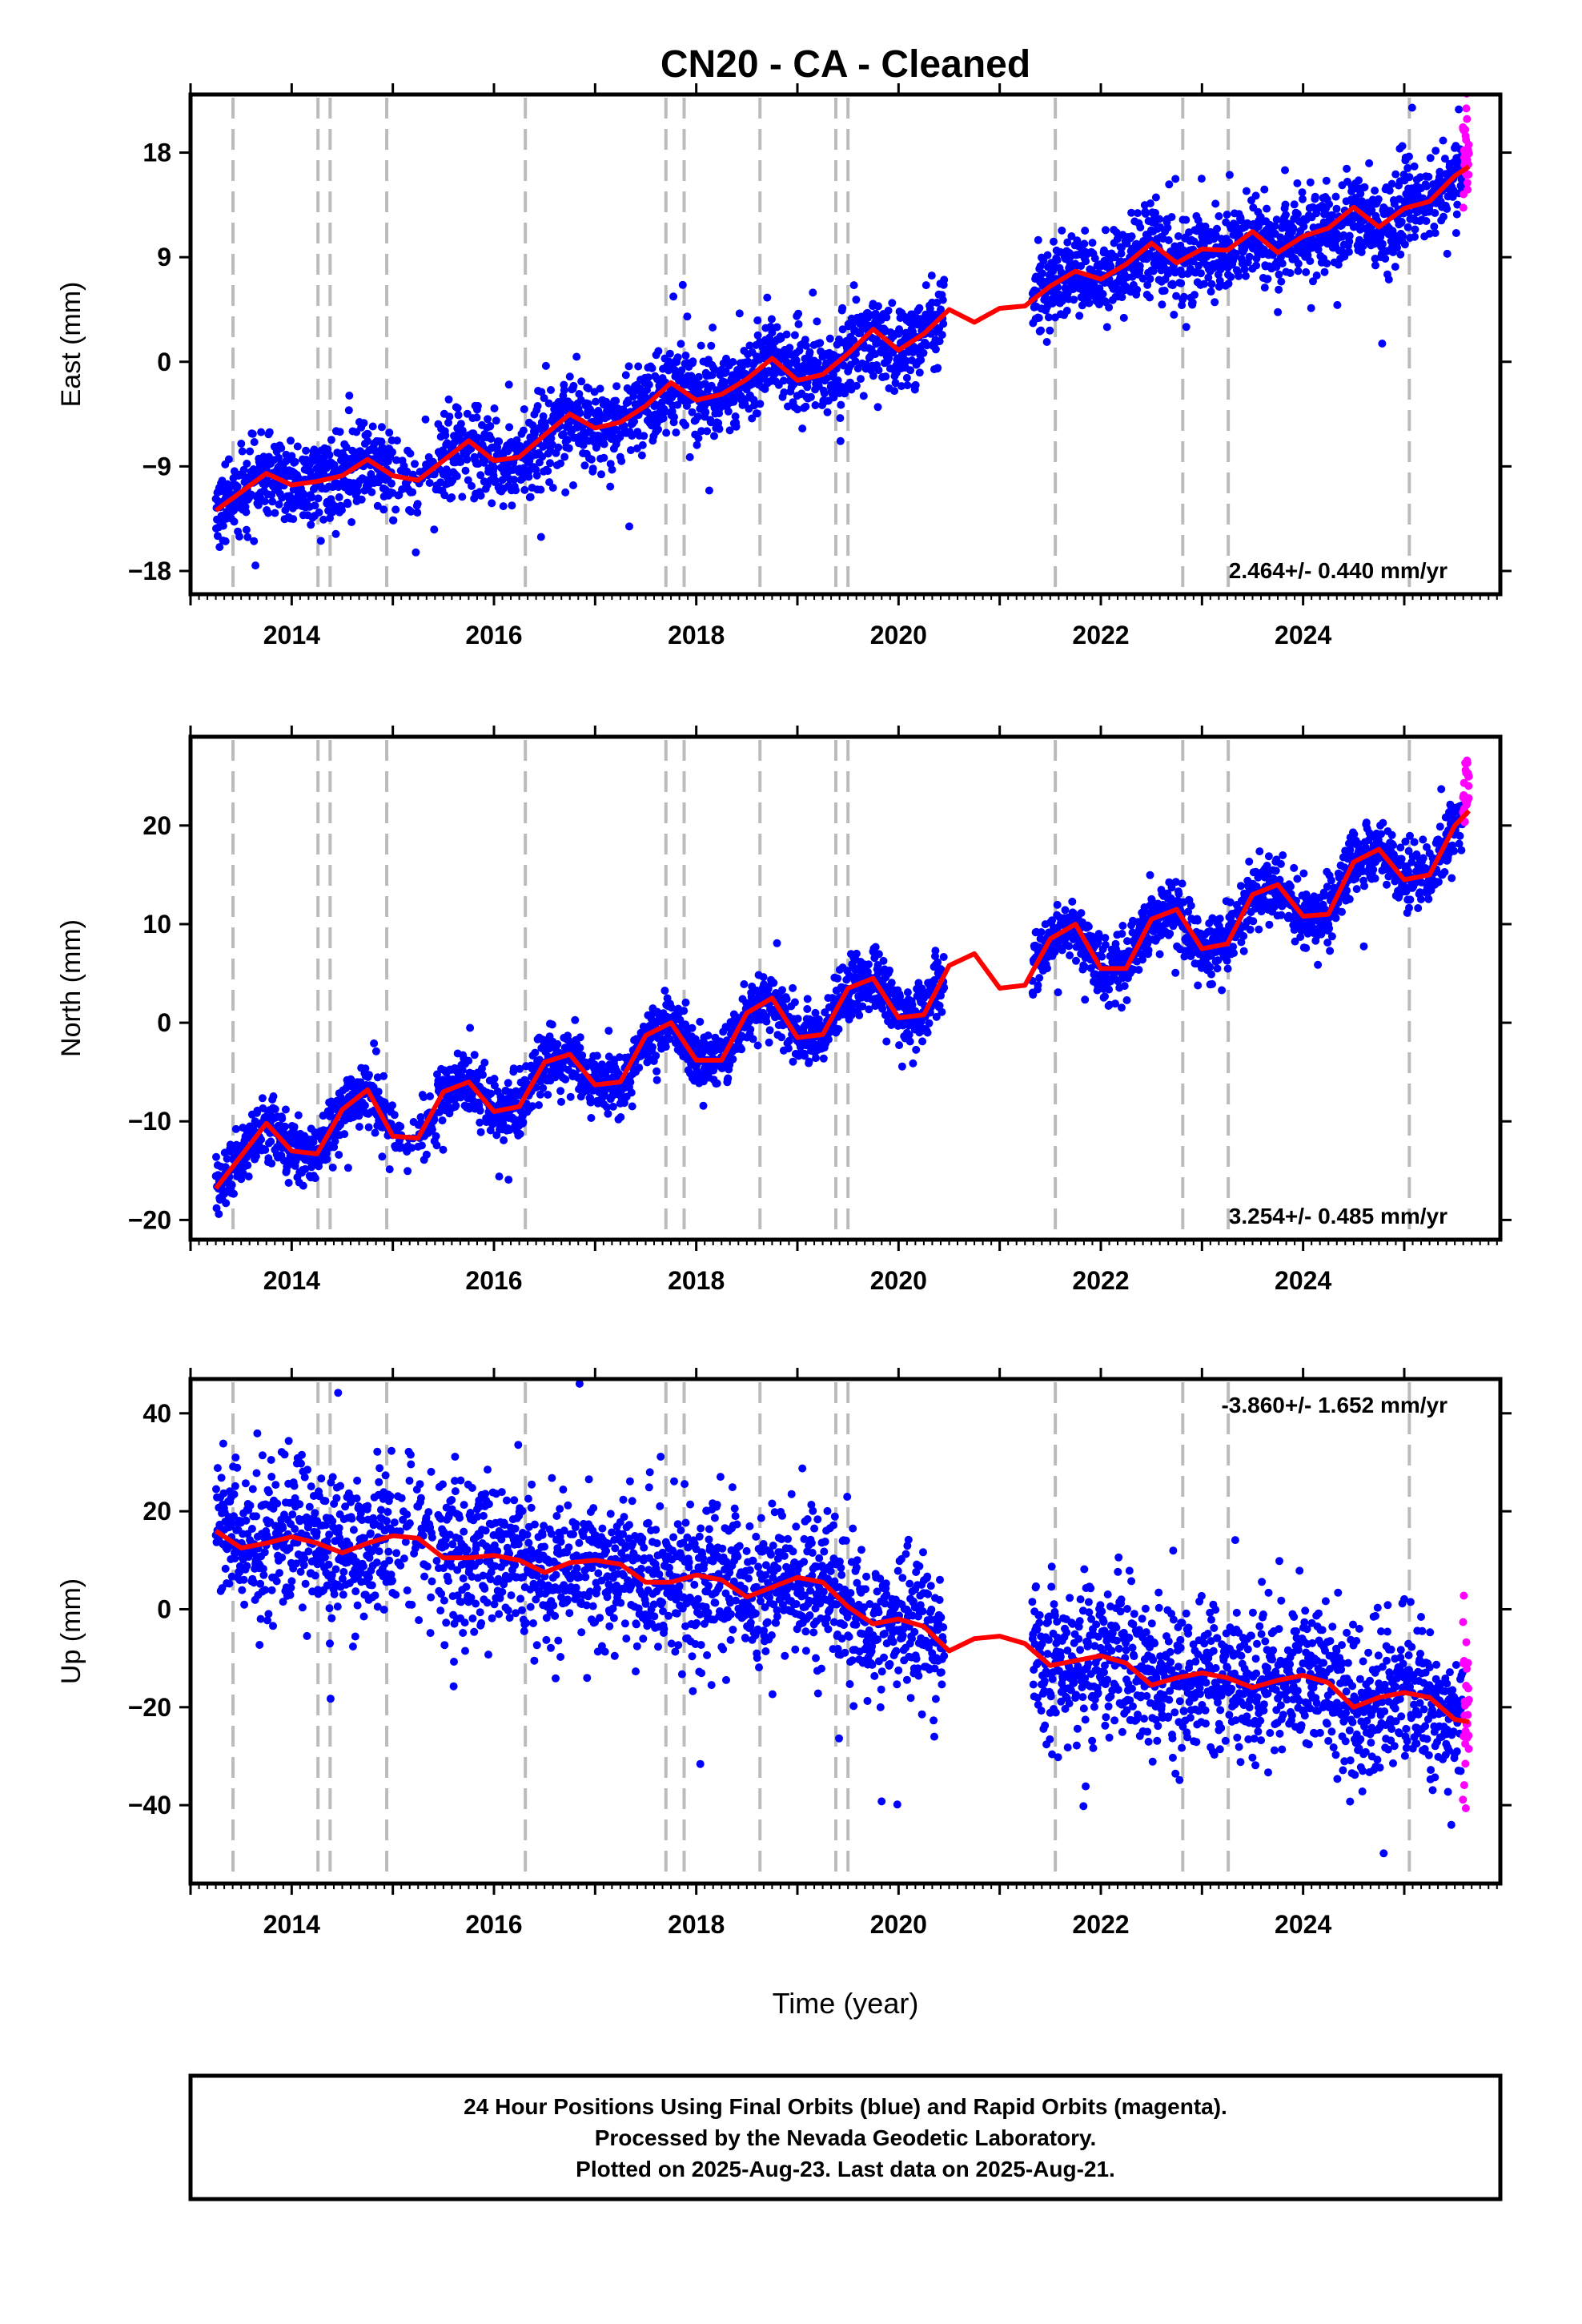 The width and height of the screenshot is (1582, 2324). What do you see at coordinates (157, 466) in the screenshot?
I see `y-tick-label: −9` at bounding box center [157, 466].